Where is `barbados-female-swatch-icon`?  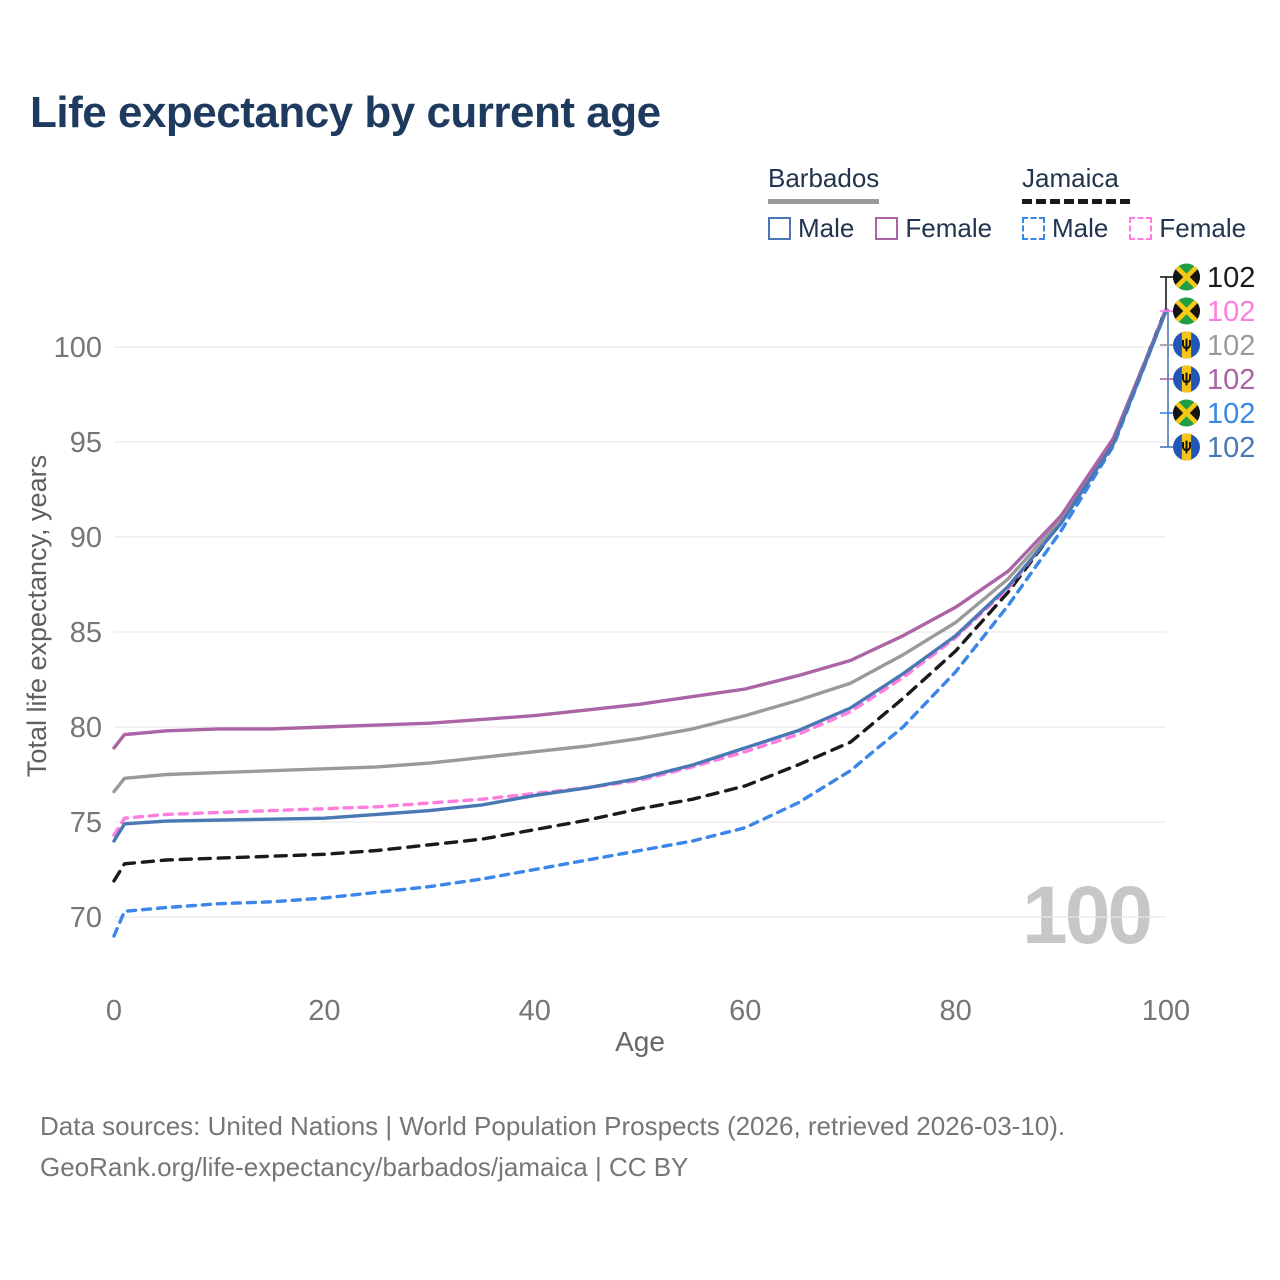 barbados-female-swatch-icon is located at coordinates (887, 228).